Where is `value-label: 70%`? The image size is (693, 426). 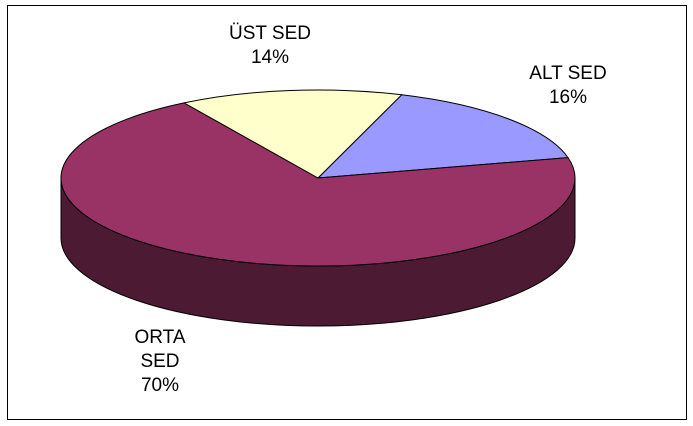
value-label: 70% is located at coordinates (160, 385).